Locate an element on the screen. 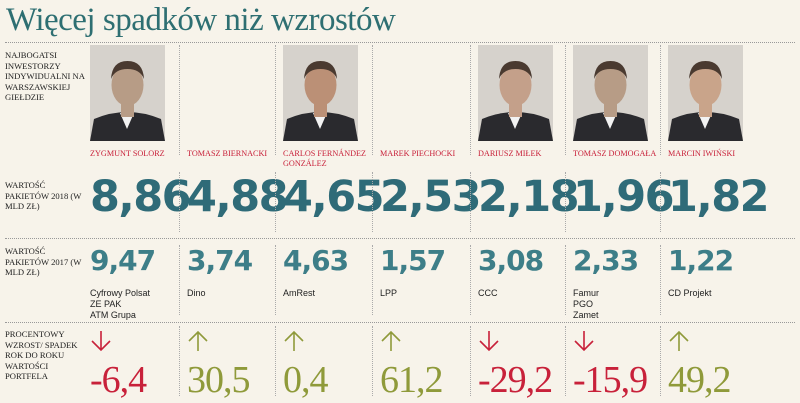  investor-column: Marcin Iwiński 1,82 1,22 CD Projekt 49,2 is located at coordinates (715, 201).